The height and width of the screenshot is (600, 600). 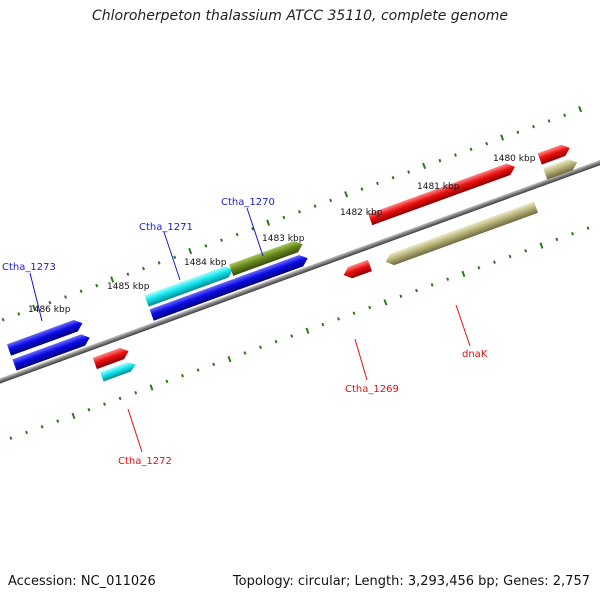 What do you see at coordinates (463, 325) in the screenshot?
I see `leader-dnak` at bounding box center [463, 325].